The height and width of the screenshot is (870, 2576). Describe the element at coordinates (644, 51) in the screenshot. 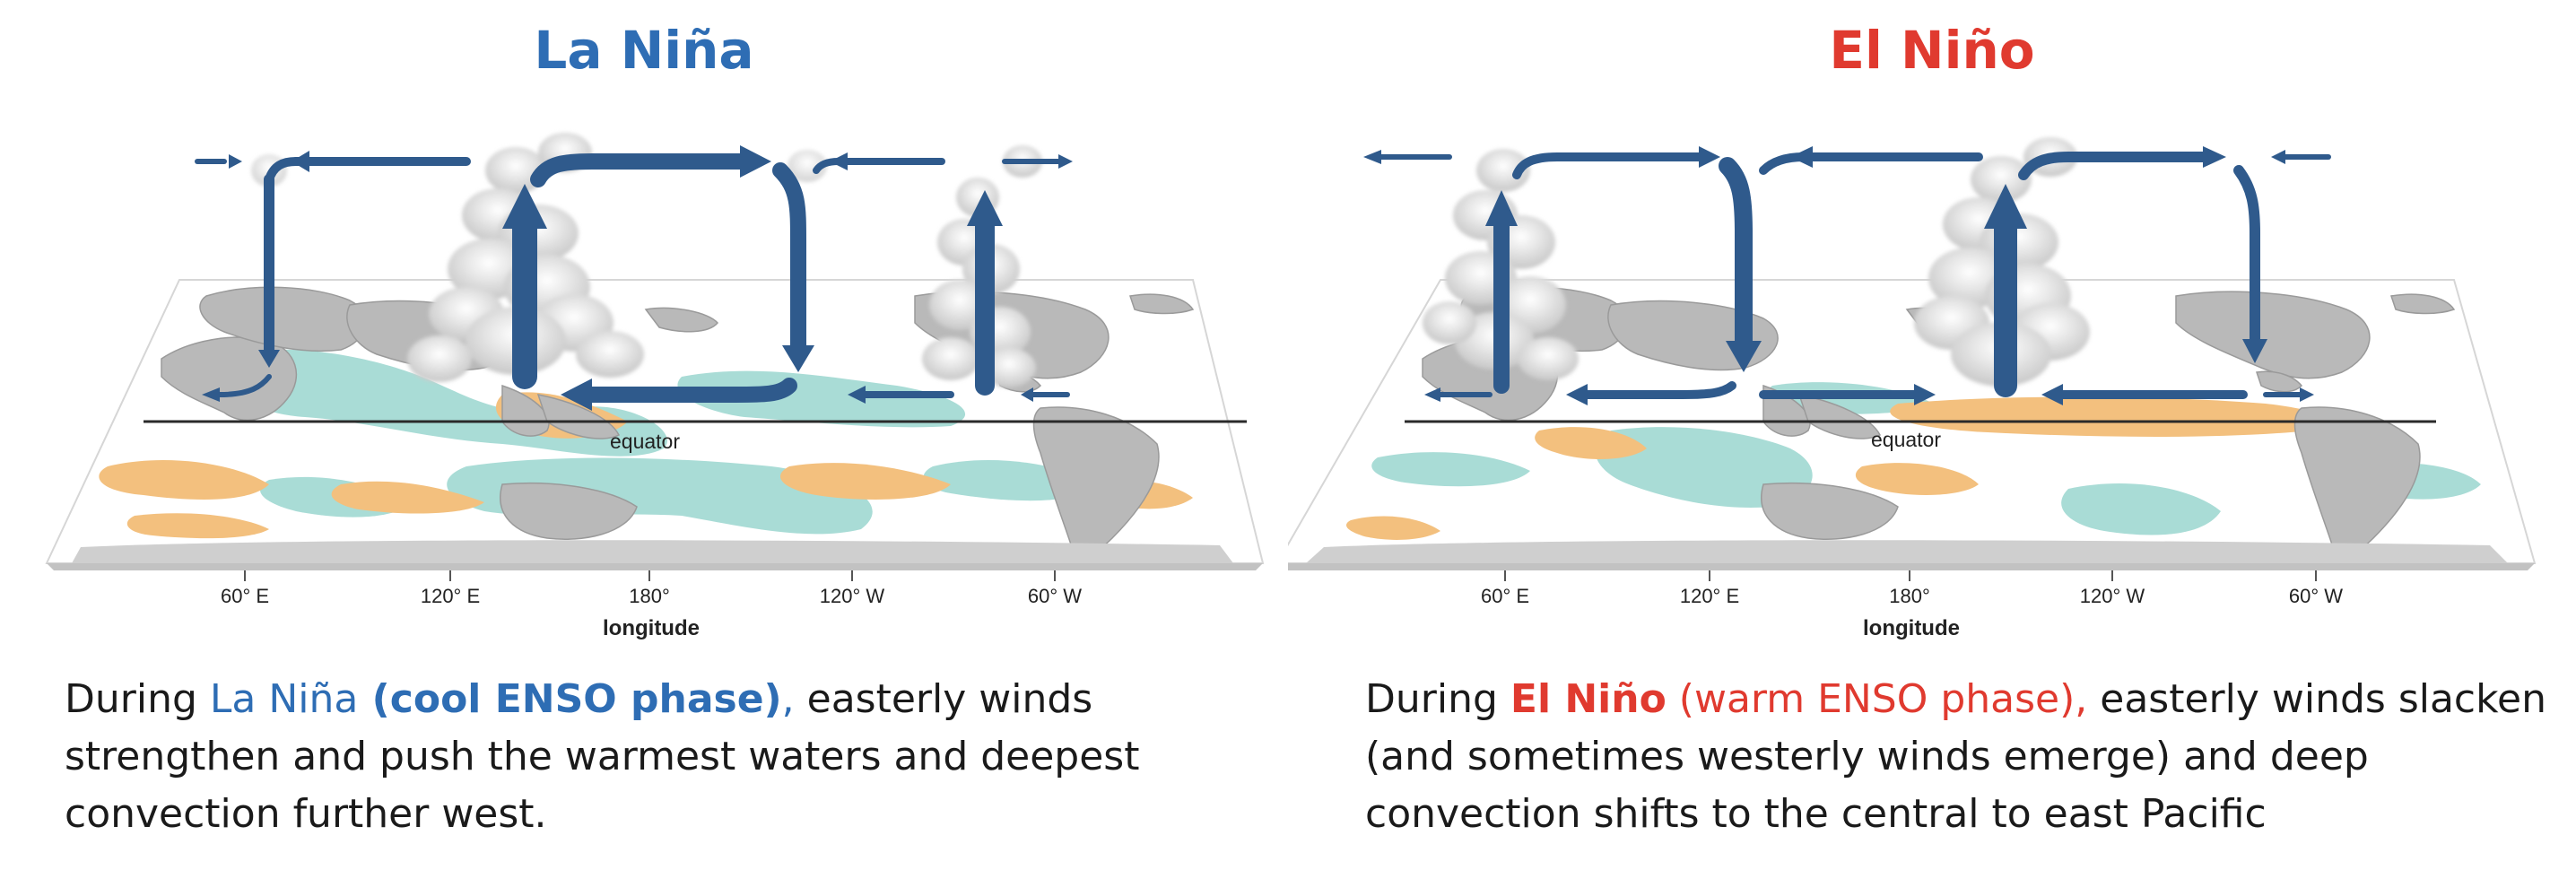

I see `la-nina-title: La Niña` at that location.